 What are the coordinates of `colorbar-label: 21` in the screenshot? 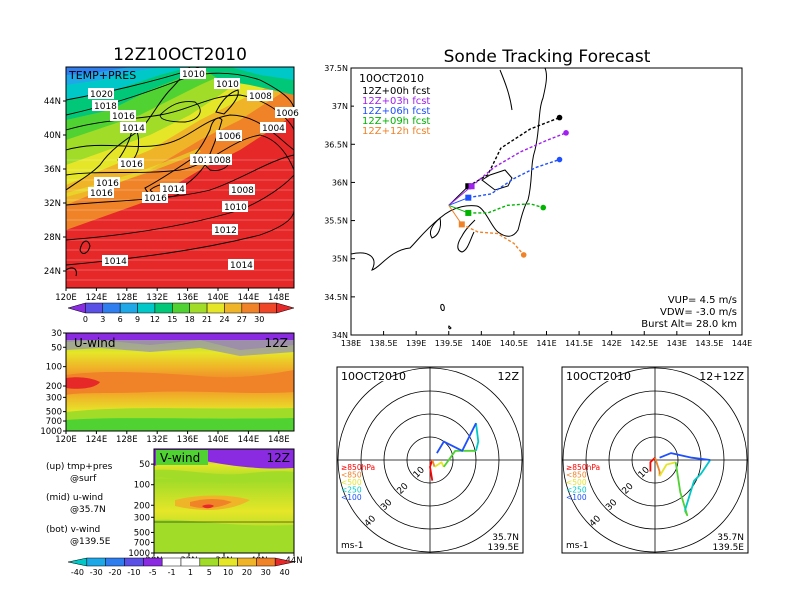 It's located at (207, 319).